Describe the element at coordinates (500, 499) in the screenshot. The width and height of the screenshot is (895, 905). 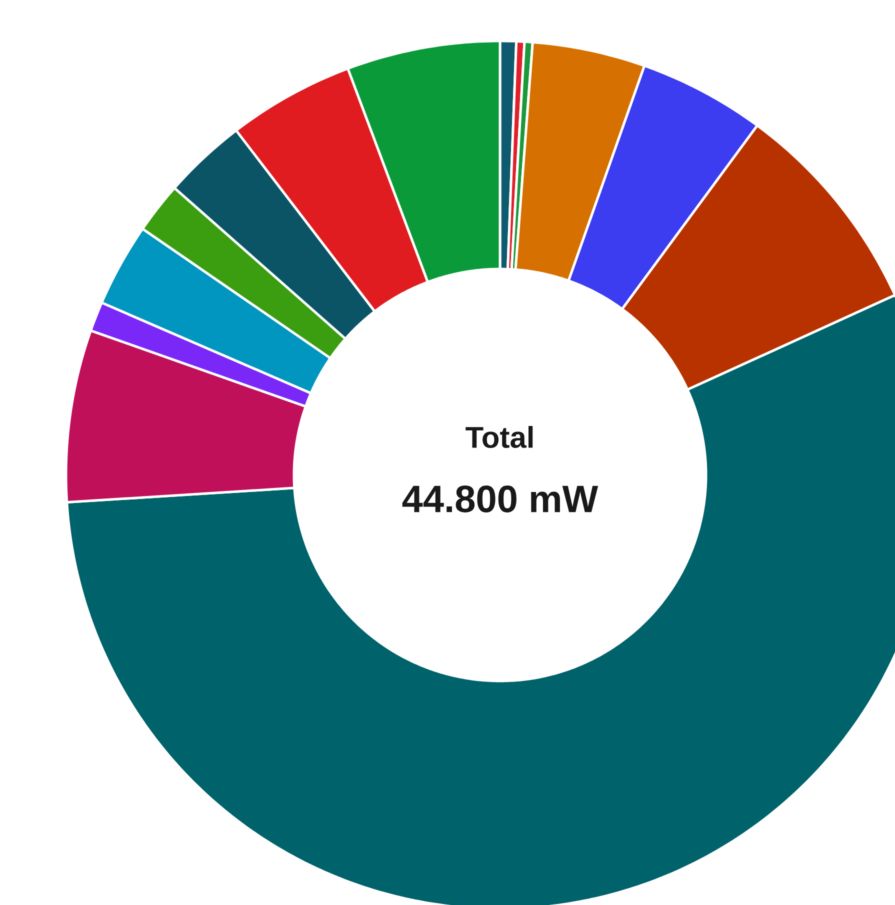
I see `text: 44.800 mW` at that location.